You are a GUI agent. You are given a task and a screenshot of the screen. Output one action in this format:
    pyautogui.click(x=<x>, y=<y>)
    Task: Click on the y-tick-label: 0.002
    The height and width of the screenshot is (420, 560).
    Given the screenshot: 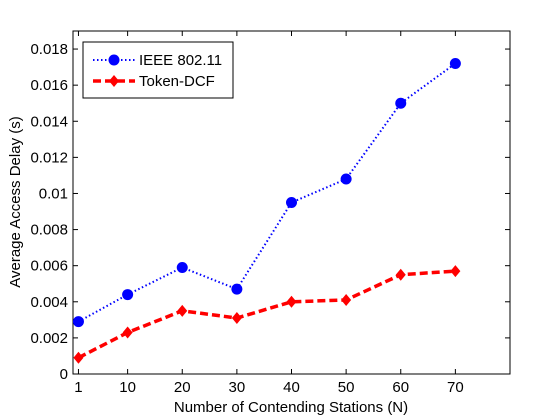 What is the action you would take?
    pyautogui.click(x=49, y=338)
    